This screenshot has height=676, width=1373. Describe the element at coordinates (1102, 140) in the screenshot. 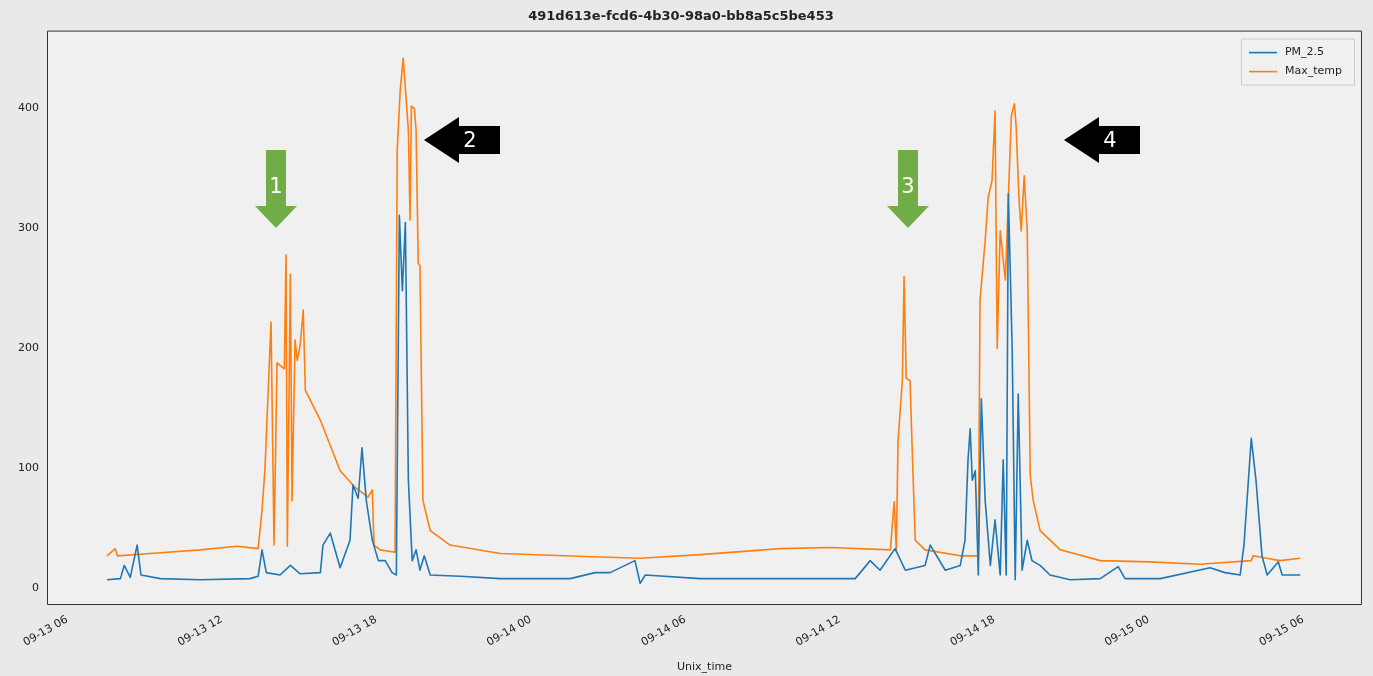

I see `arrow-icon: 4` at that location.